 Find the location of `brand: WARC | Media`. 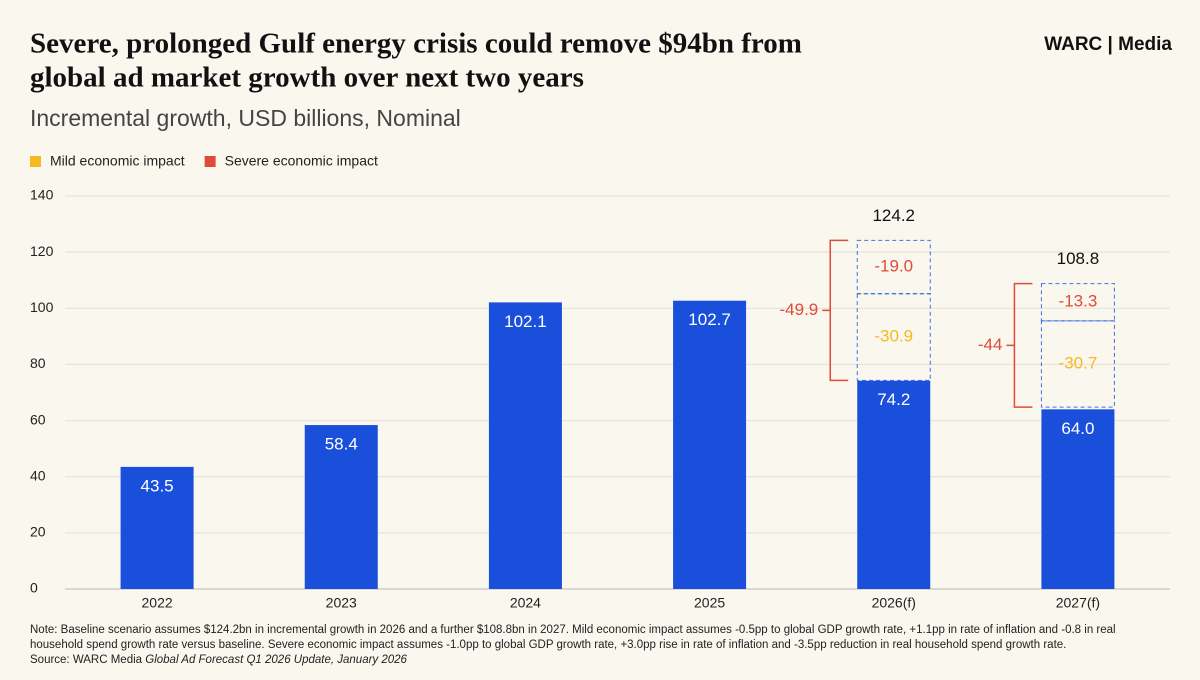

brand: WARC | Media is located at coordinates (1108, 44).